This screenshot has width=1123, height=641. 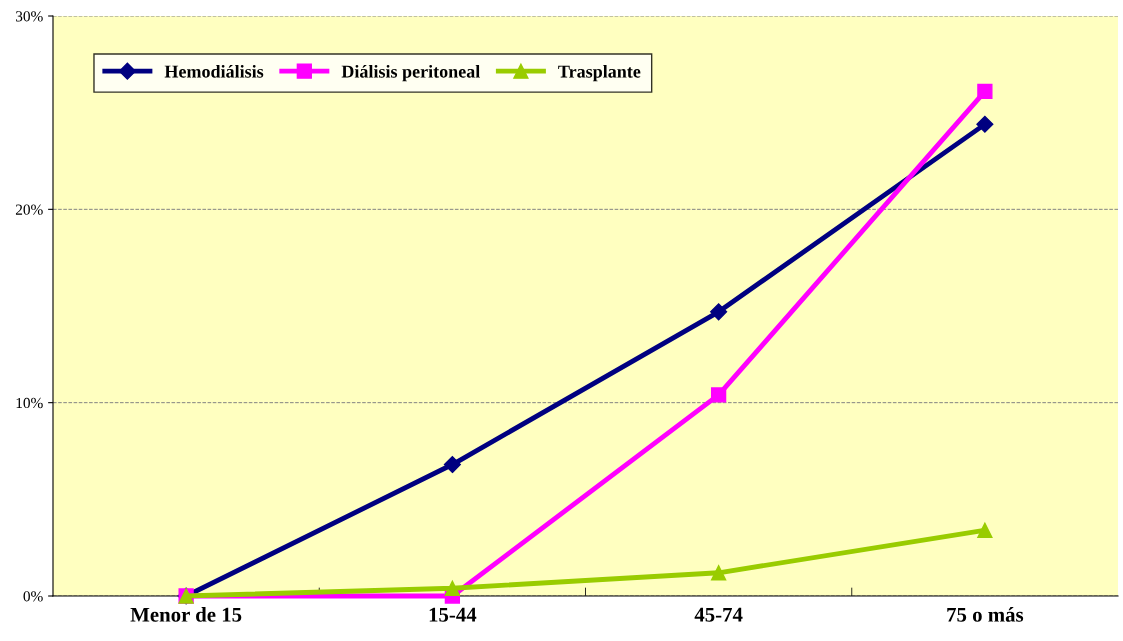 What do you see at coordinates (599, 73) in the screenshot?
I see `legend-label: Trasplante` at bounding box center [599, 73].